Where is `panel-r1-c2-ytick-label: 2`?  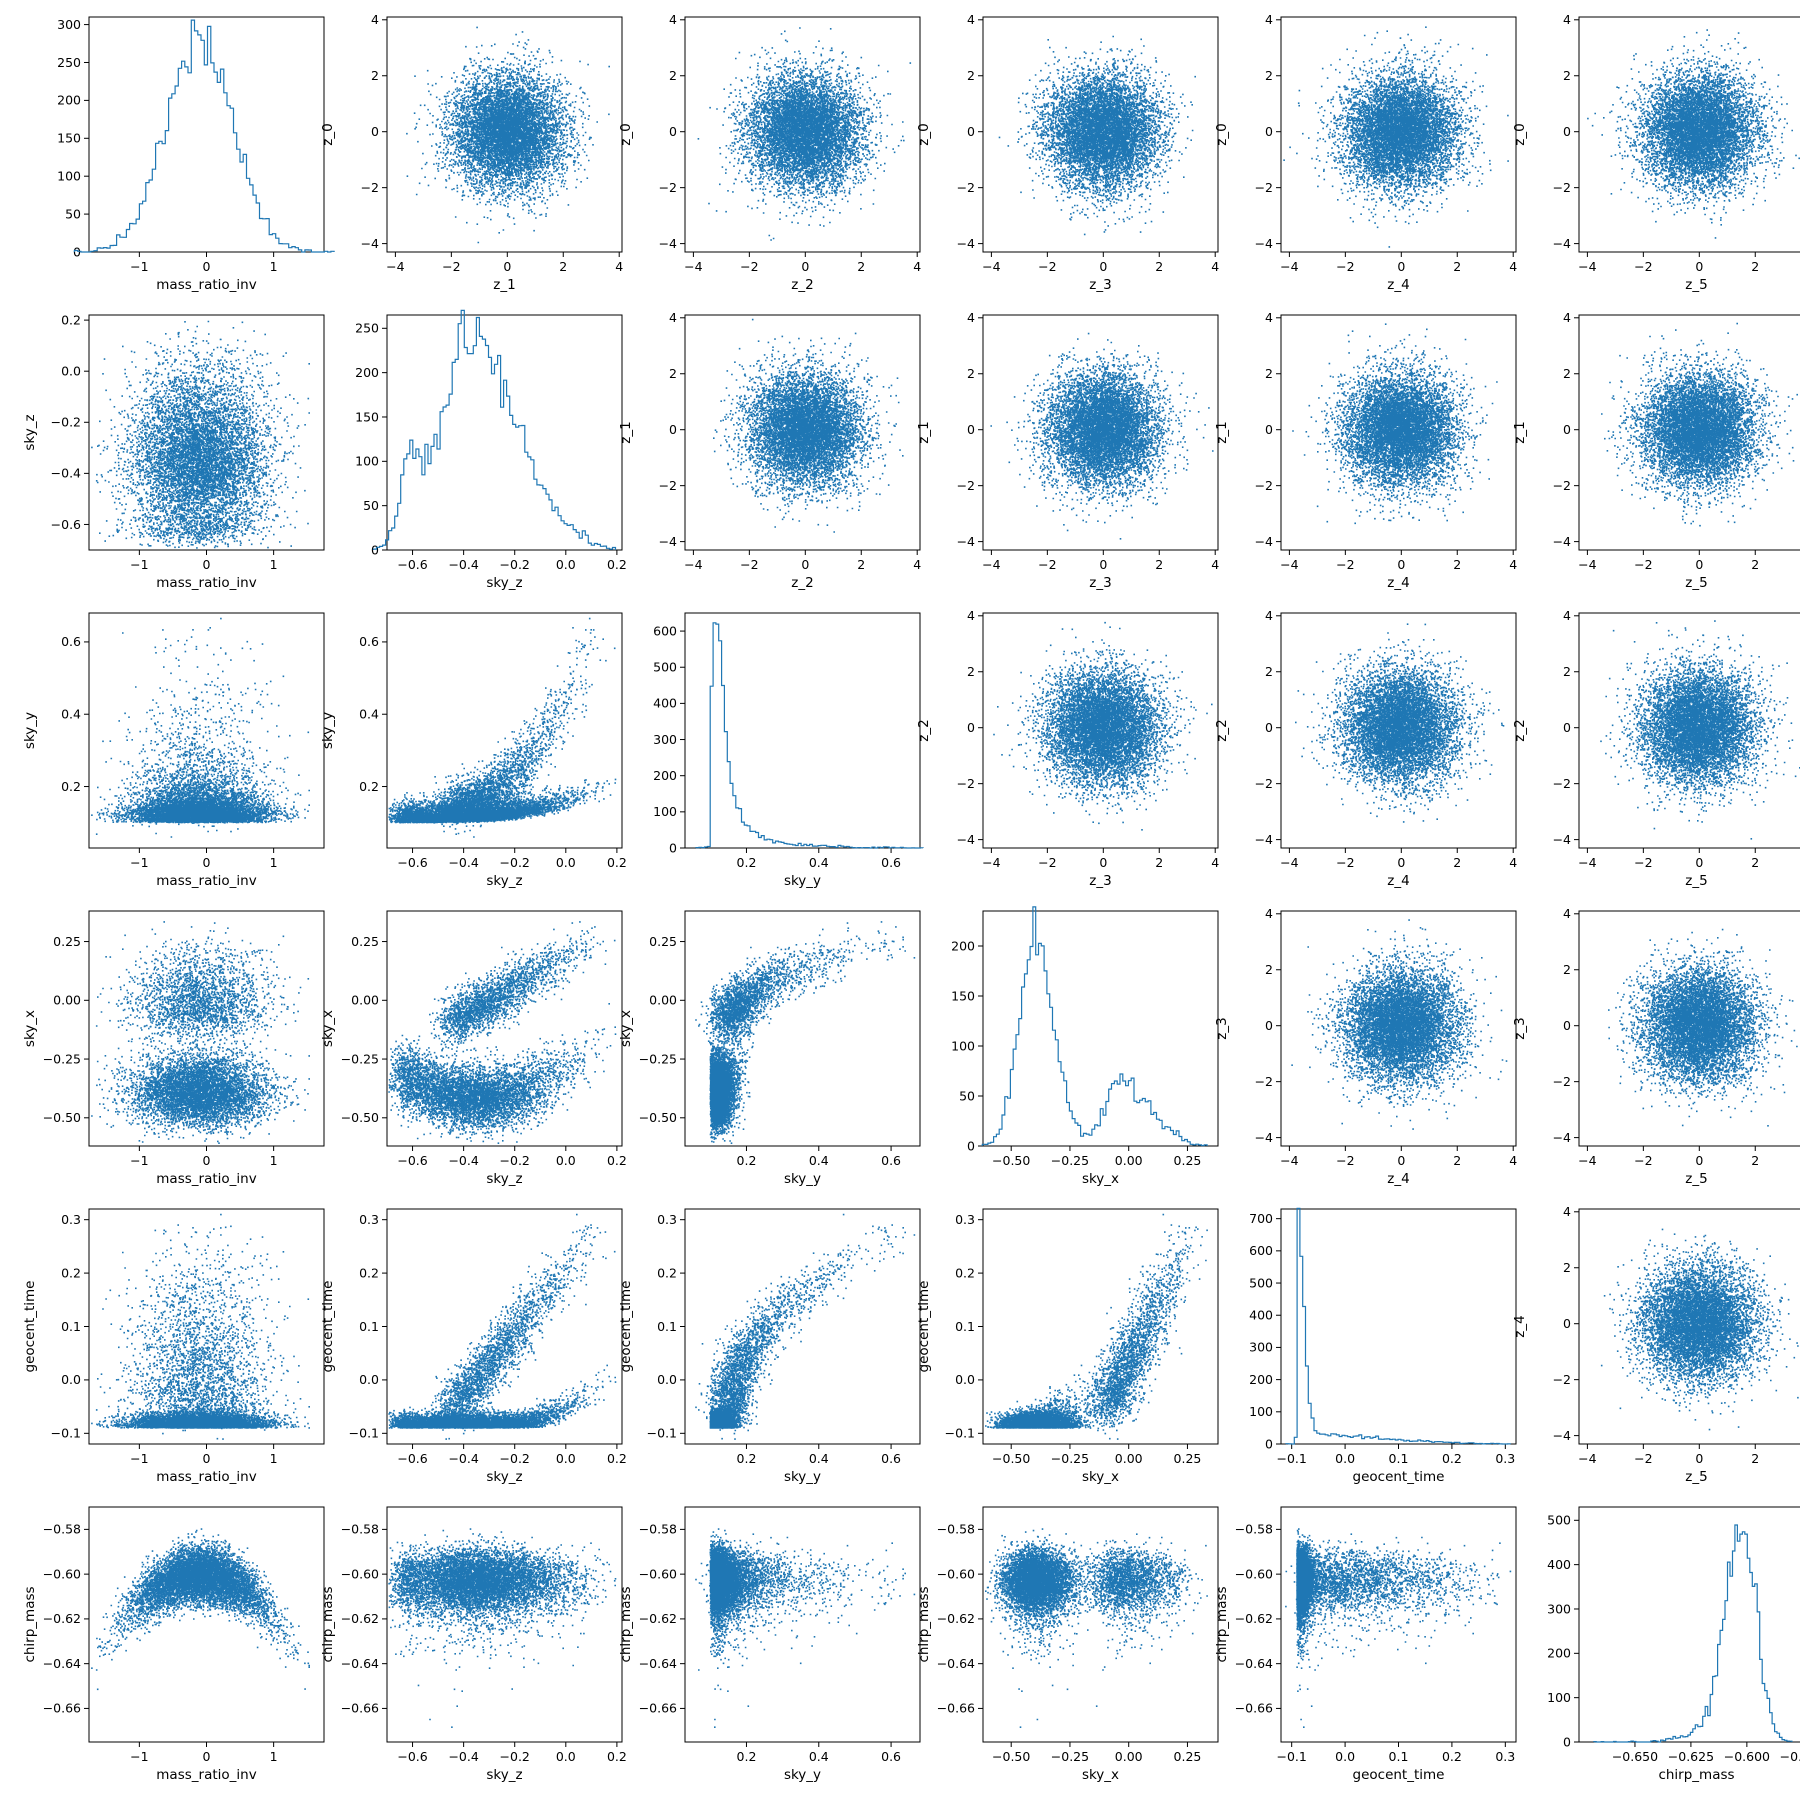 panel-r1-c2-ytick-label: 2 is located at coordinates (673, 373).